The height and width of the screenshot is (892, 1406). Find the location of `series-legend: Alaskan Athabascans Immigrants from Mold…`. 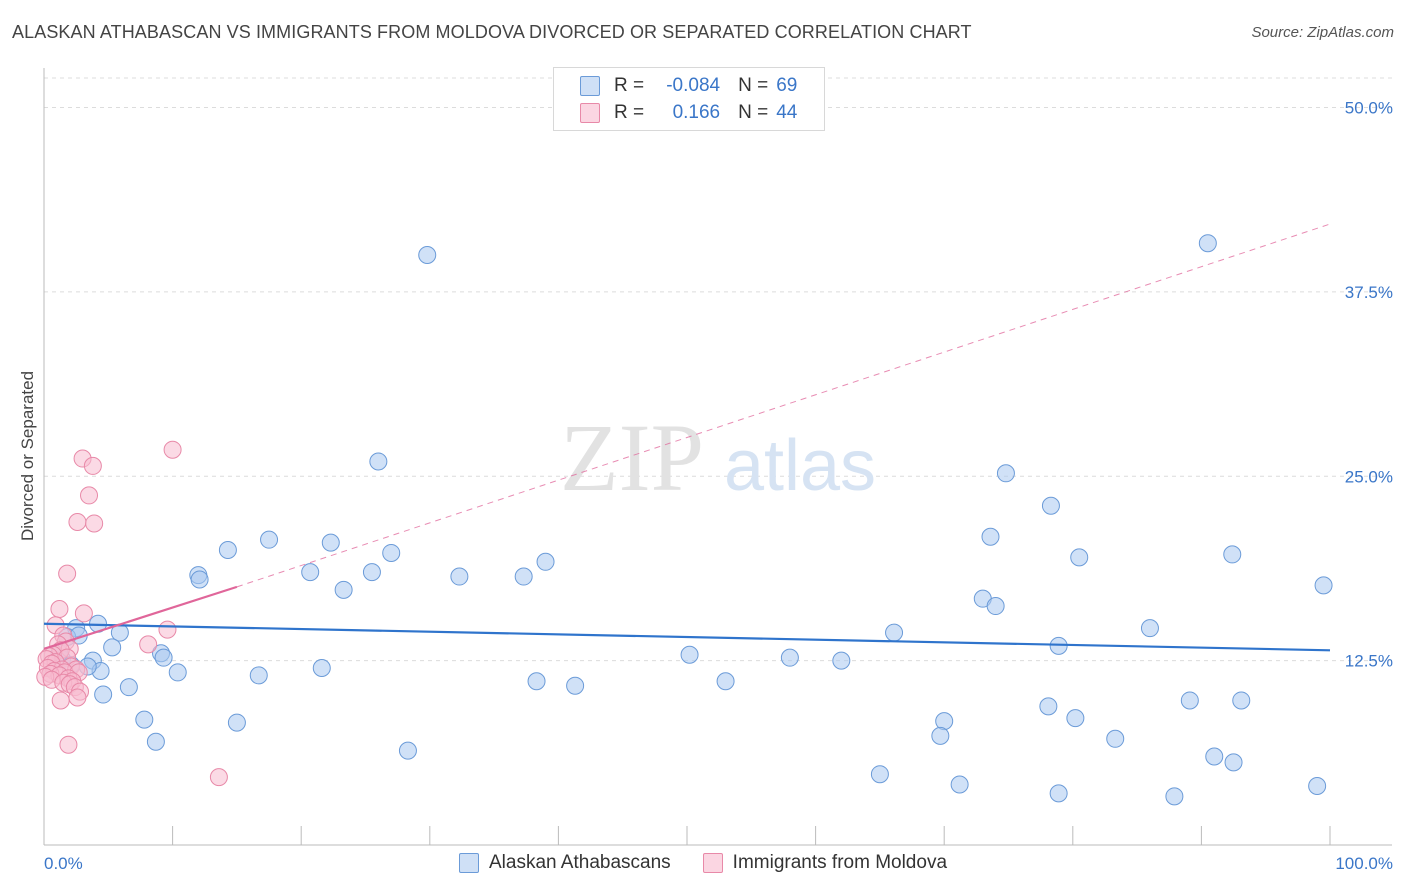

series-legend: Alaskan Athabascans Immigrants from Mold… is located at coordinates (703, 863).